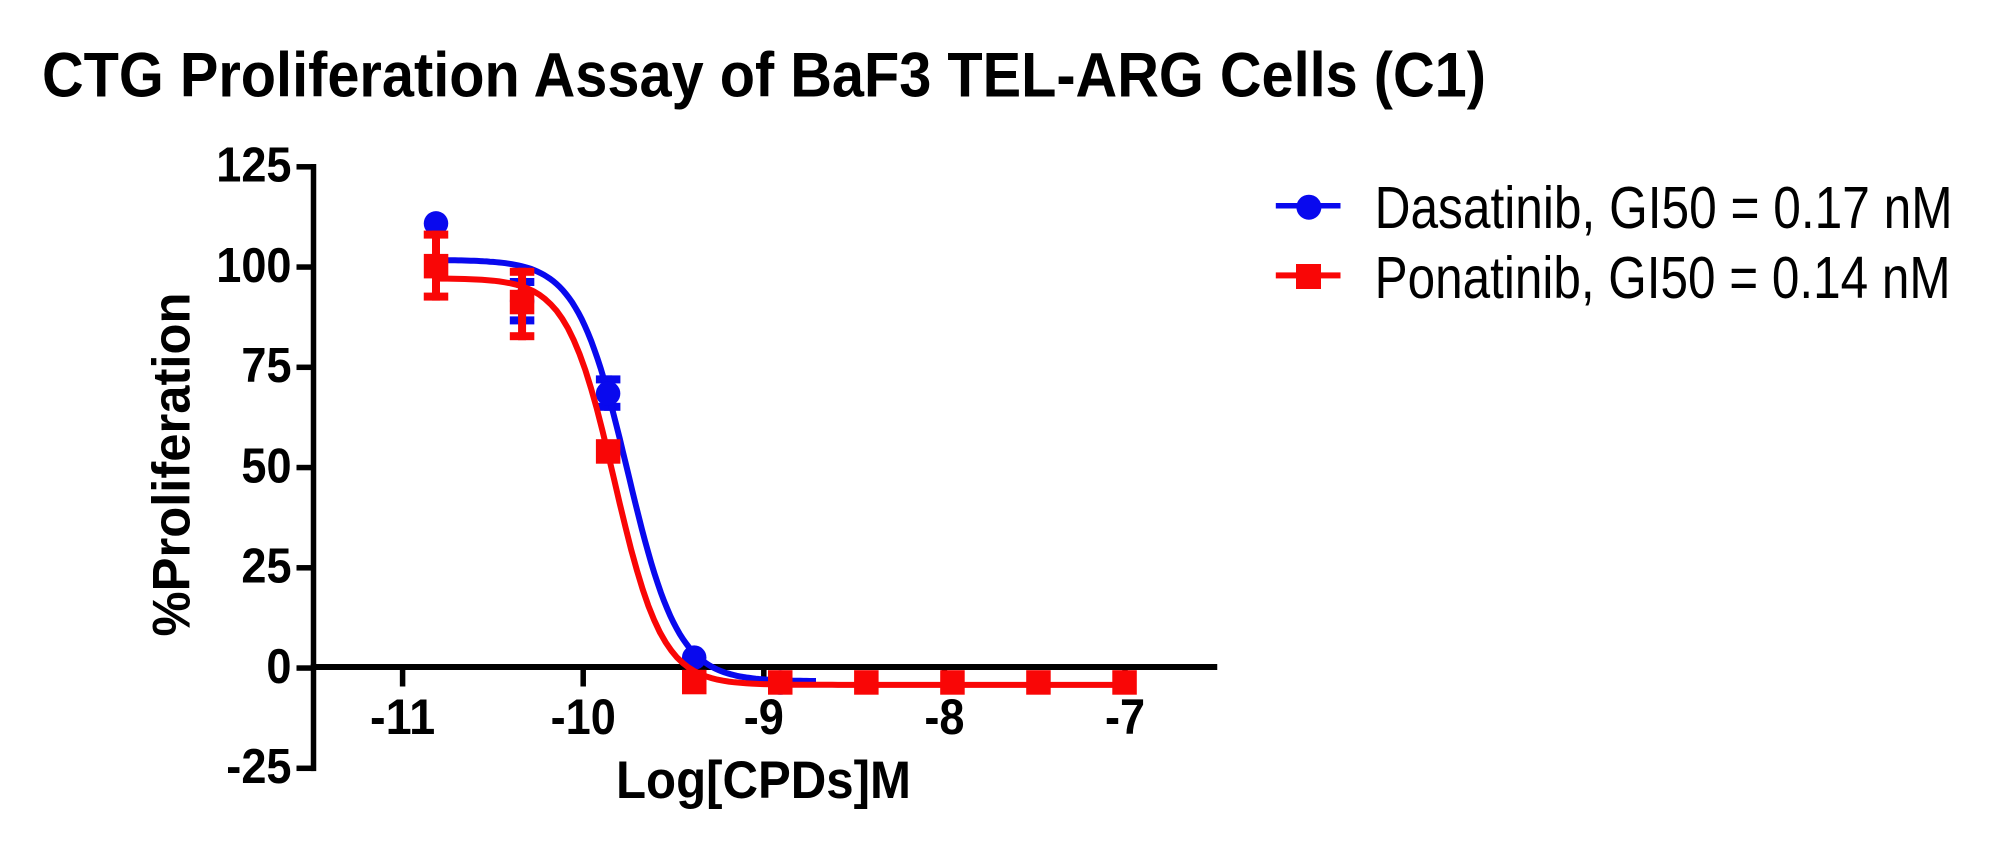  I want to click on svg-text: 100, so click(253, 266).